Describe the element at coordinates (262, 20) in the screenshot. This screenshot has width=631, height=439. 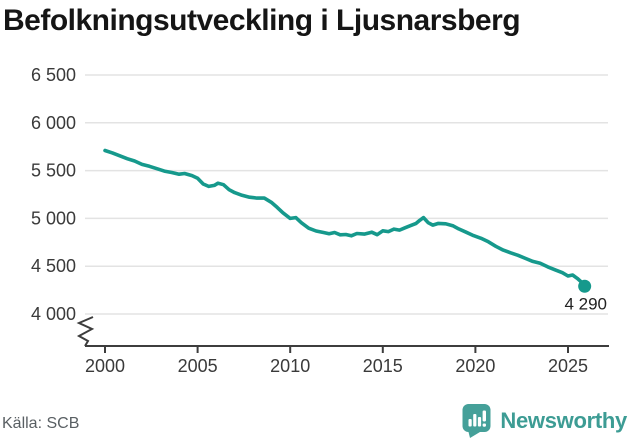
I see `chart-title: Befolkningsutveckling i Ljusnarsberg` at that location.